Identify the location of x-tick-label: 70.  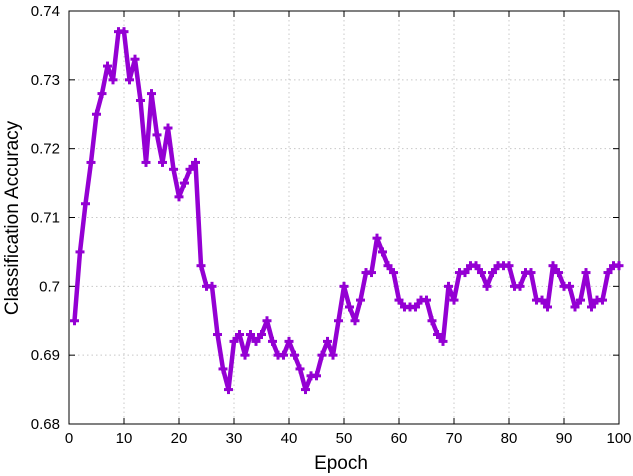
(454, 438).